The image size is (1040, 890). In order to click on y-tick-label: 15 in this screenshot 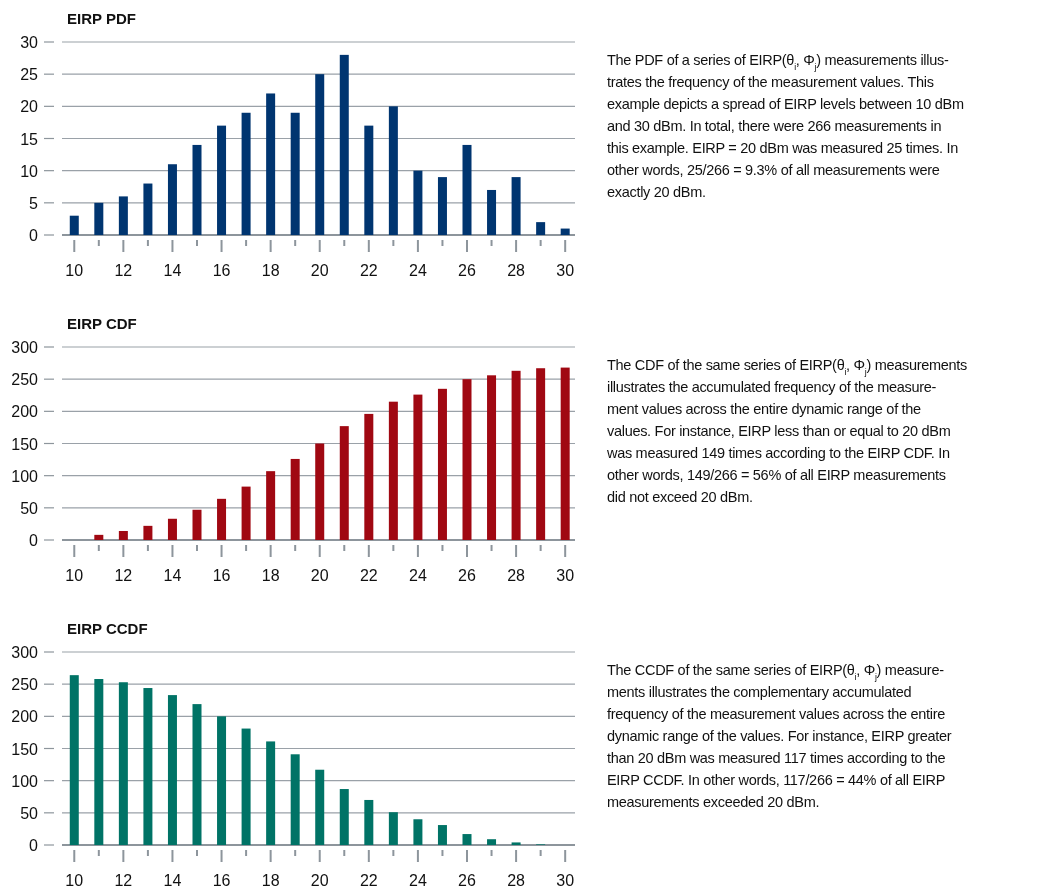, I will do `click(29, 139)`.